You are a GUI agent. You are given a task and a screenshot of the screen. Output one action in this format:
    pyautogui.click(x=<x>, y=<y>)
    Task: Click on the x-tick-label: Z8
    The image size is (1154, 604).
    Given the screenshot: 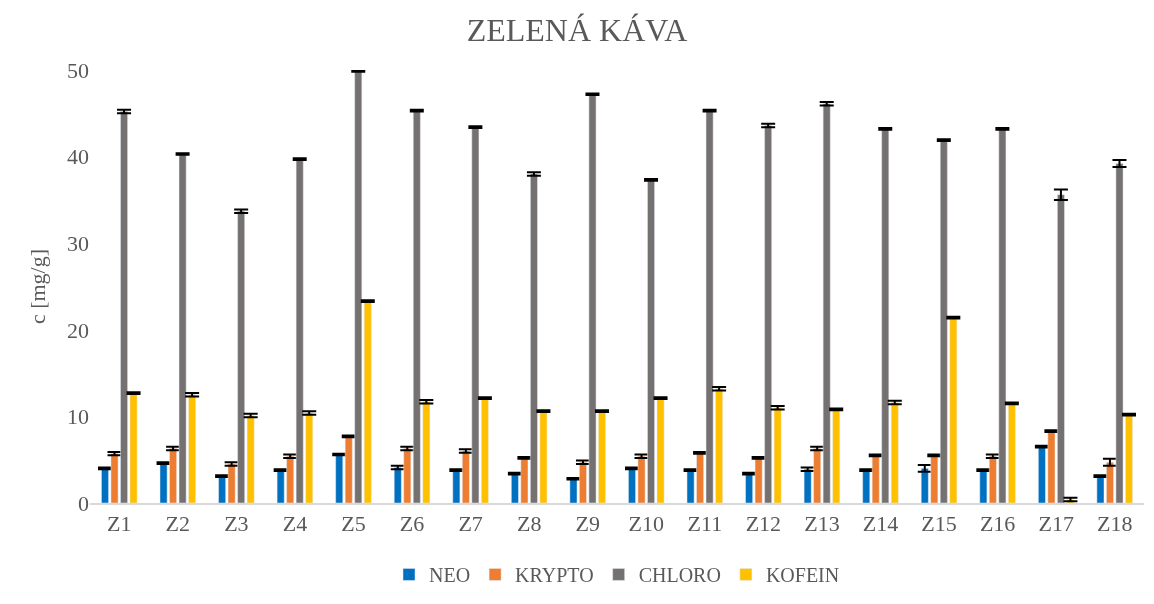 What is the action you would take?
    pyautogui.click(x=529, y=524)
    